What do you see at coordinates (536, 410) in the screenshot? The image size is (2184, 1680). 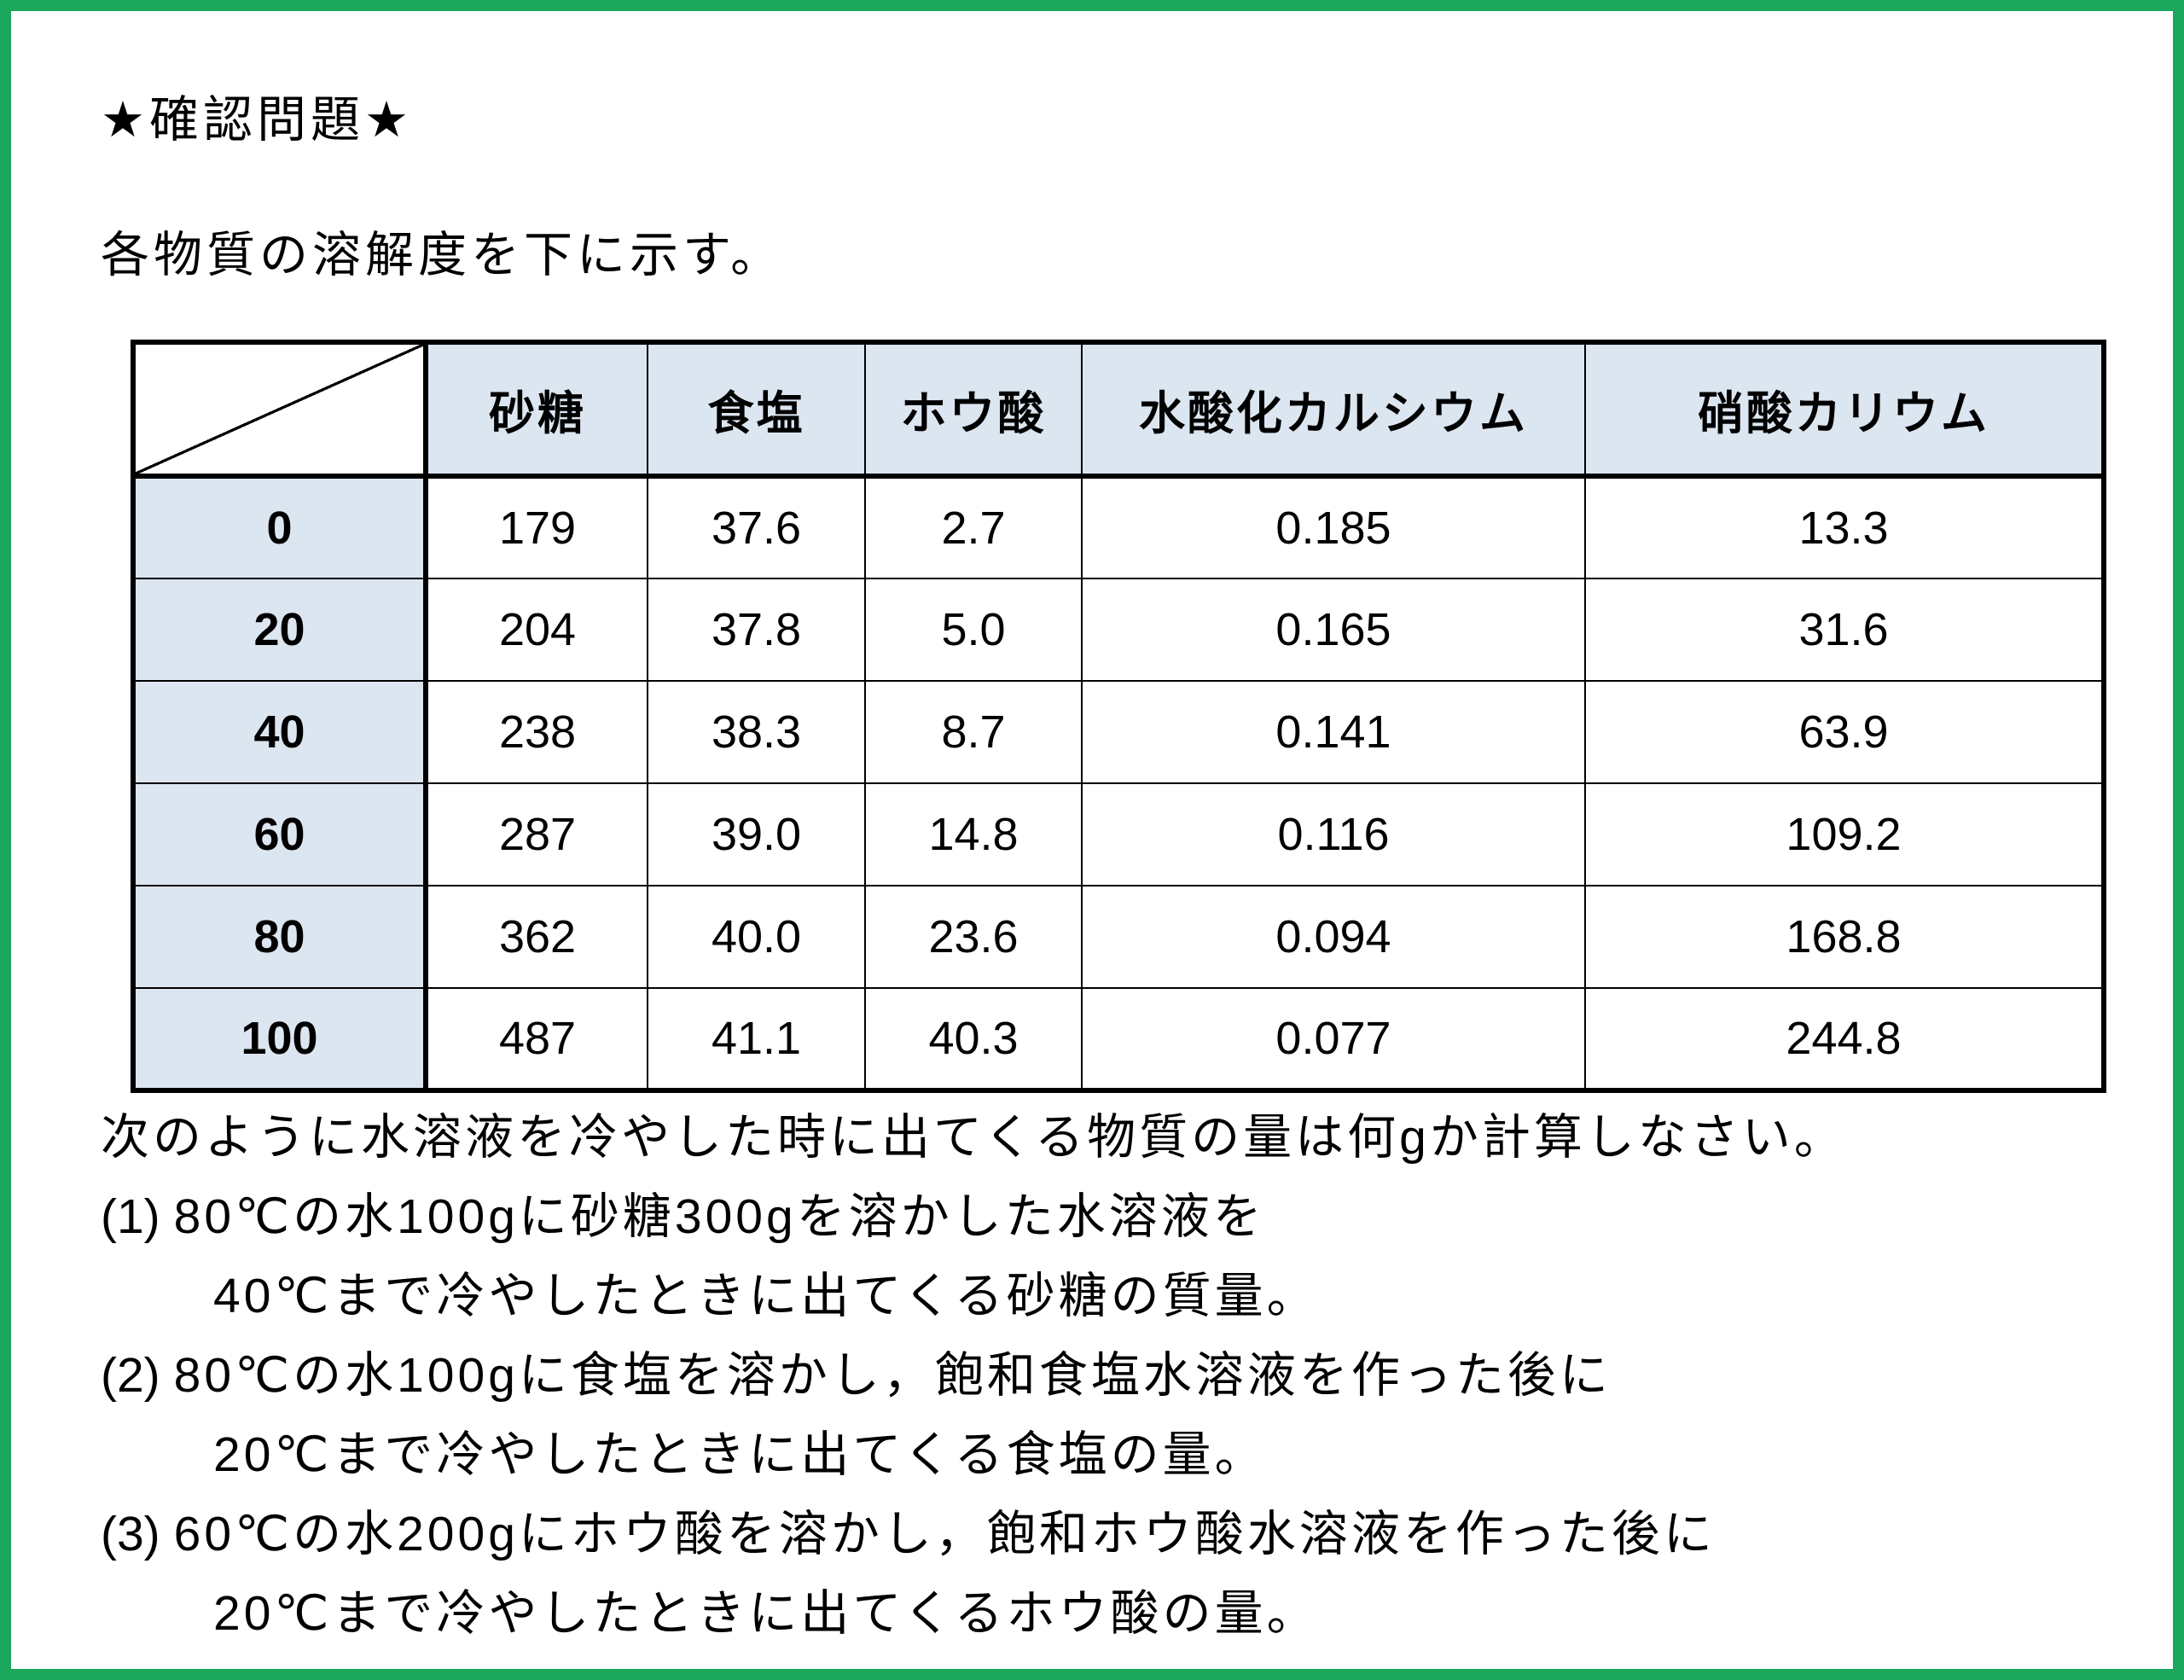 I see `col-header-sugar: 砂糖` at bounding box center [536, 410].